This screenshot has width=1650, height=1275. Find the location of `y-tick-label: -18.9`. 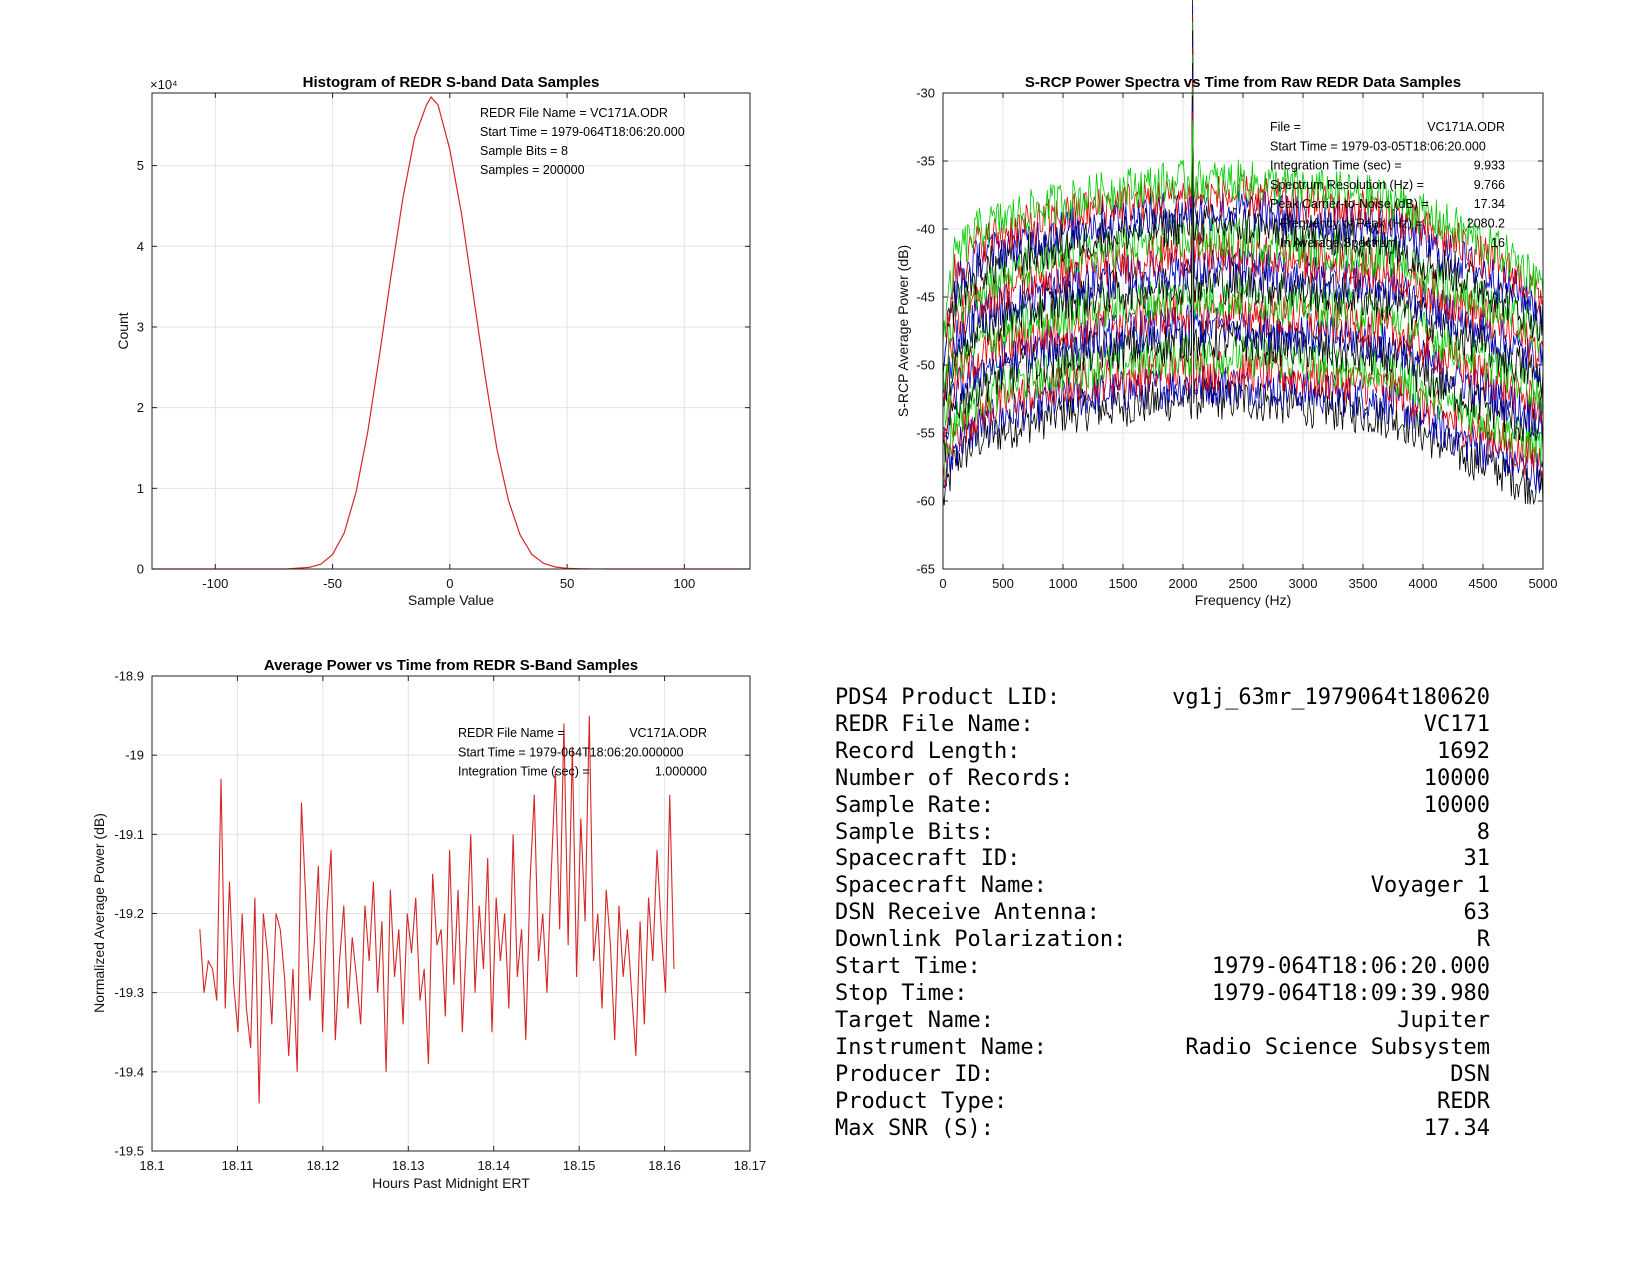

y-tick-label: -18.9 is located at coordinates (129, 676).